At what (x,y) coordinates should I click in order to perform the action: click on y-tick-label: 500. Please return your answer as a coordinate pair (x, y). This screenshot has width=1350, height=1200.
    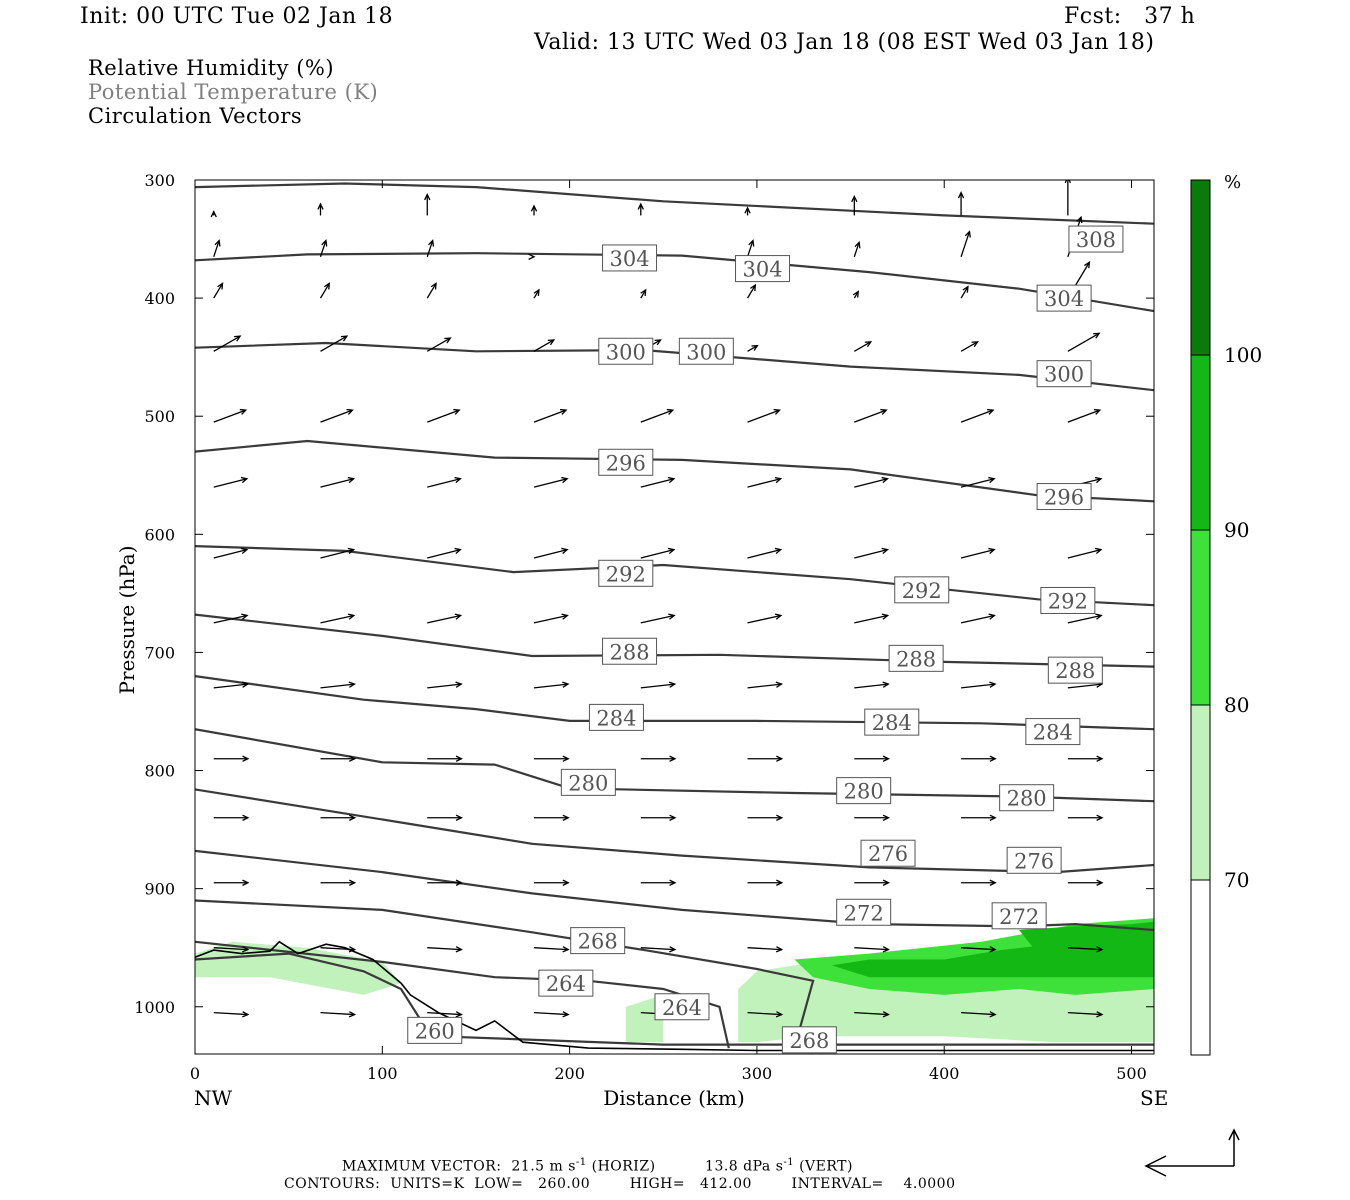
    Looking at the image, I should click on (159, 416).